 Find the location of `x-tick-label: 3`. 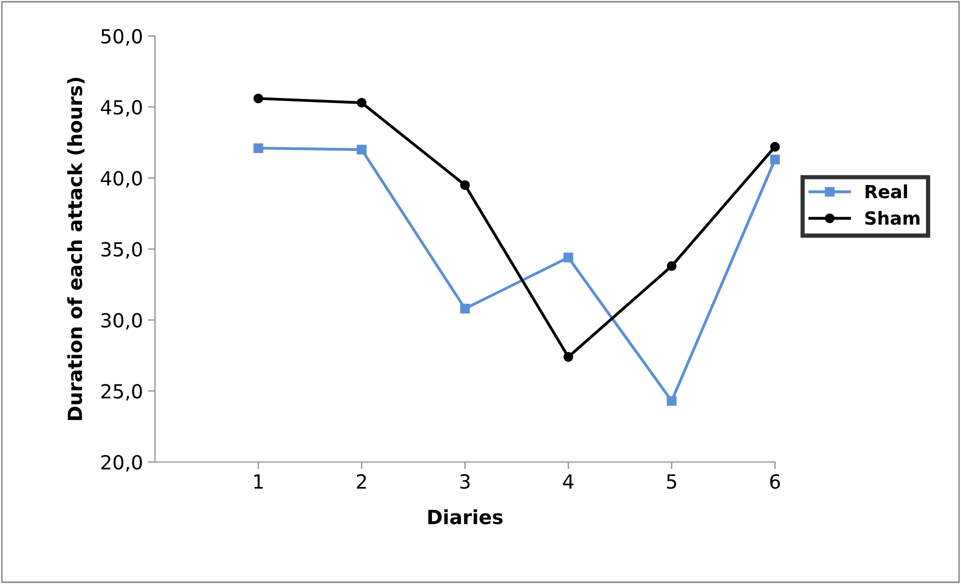

x-tick-label: 3 is located at coordinates (465, 481).